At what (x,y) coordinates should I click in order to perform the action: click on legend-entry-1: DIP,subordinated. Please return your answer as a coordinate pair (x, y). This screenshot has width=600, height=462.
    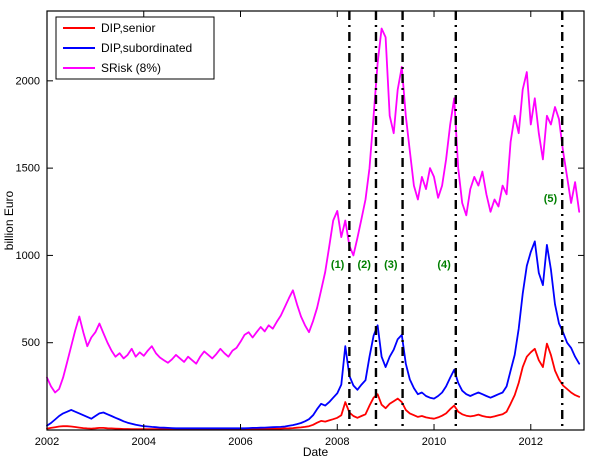
    Looking at the image, I should click on (146, 48).